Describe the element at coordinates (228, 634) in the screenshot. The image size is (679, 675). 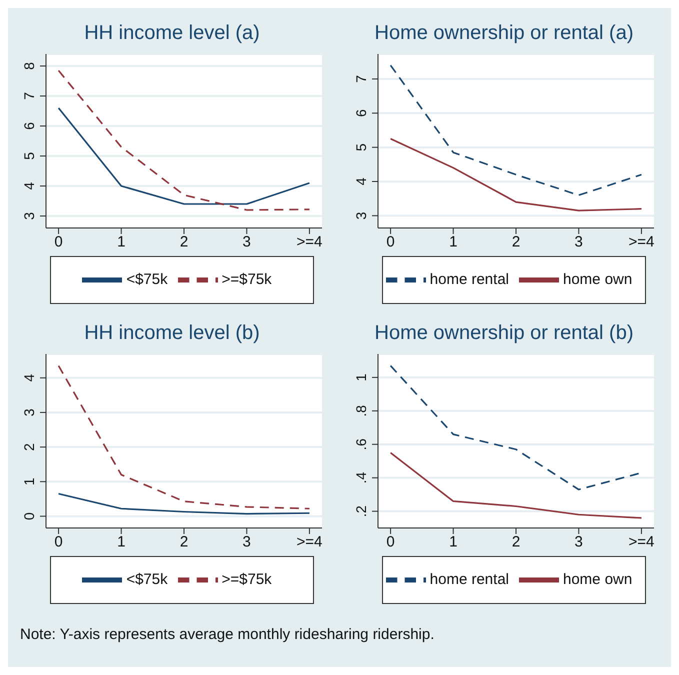
I see `text: Note: Y-axis represents average monthly ridesharing ridership.` at that location.